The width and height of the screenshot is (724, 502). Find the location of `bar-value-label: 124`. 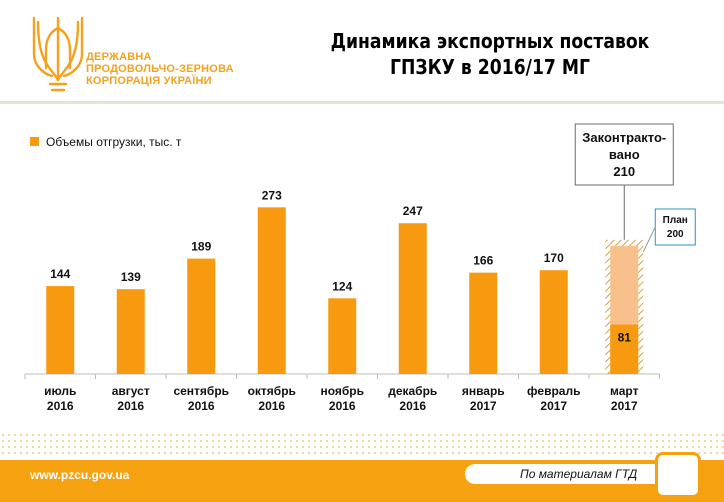

bar-value-label: 124 is located at coordinates (342, 286).